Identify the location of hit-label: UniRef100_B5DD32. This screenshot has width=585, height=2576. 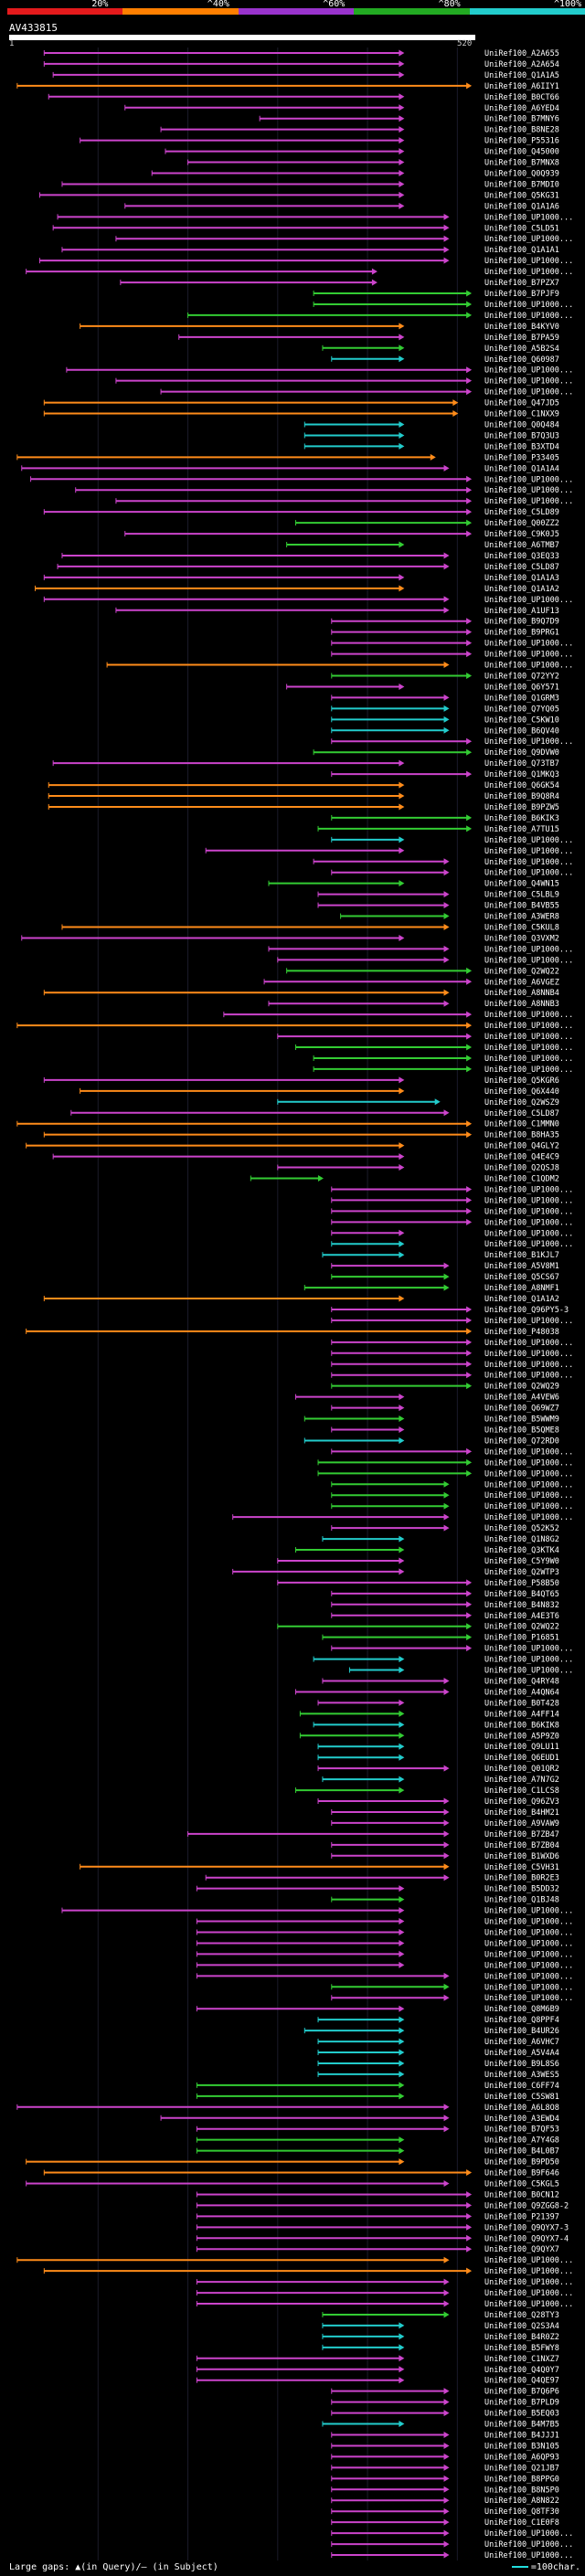
(521, 1889).